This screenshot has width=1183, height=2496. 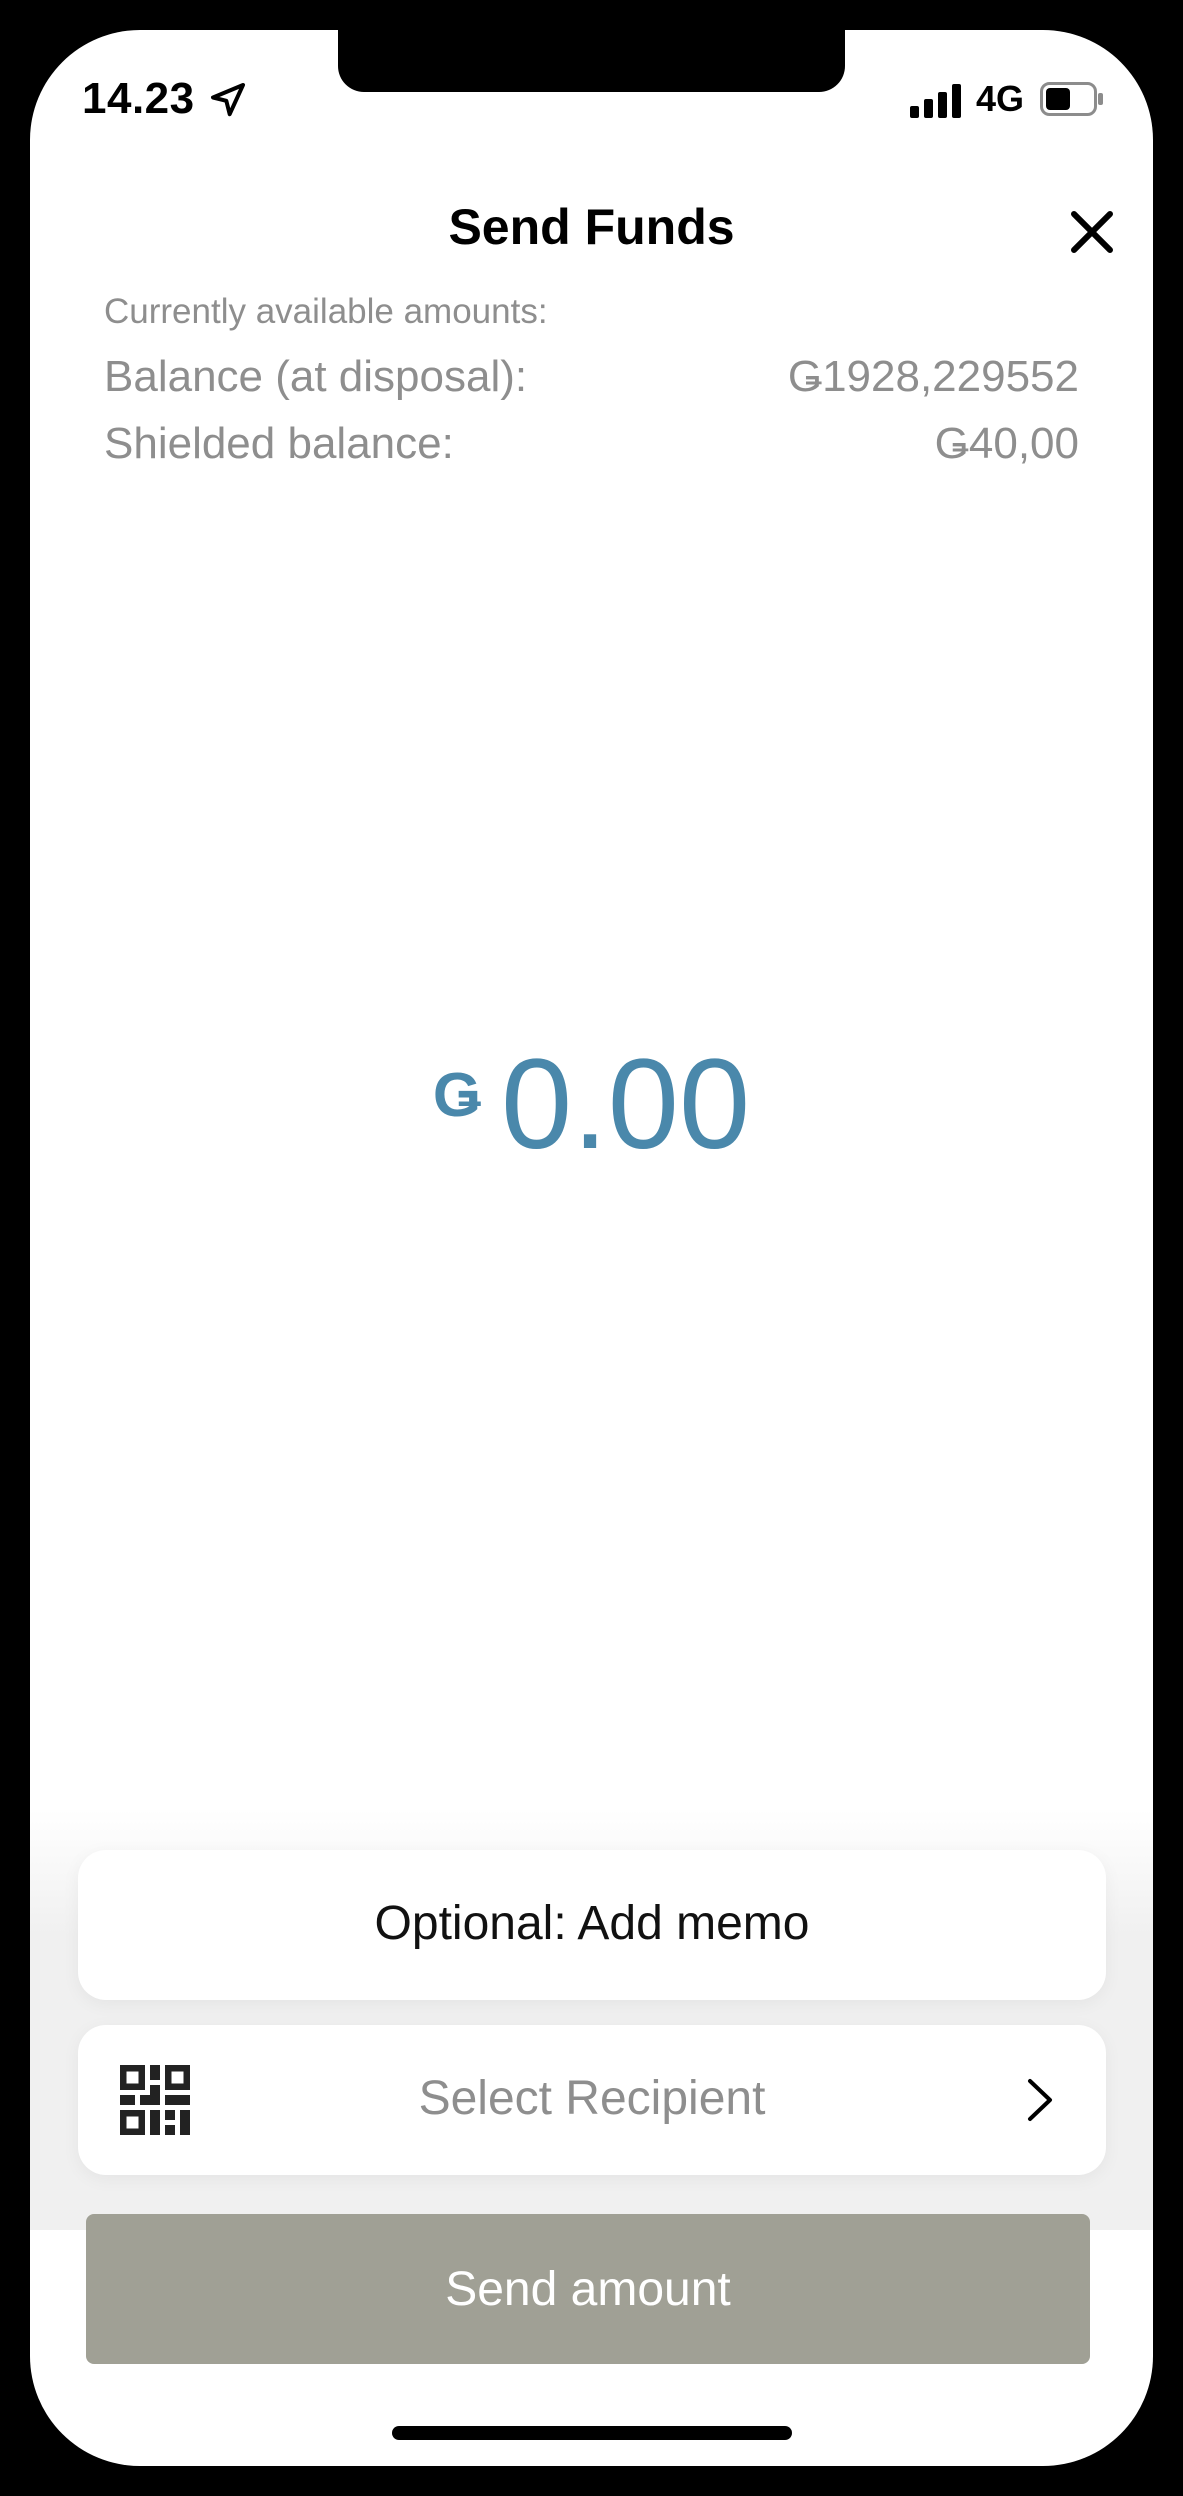 I want to click on select-recipient-button: Select Recipient, so click(x=592, y=2100).